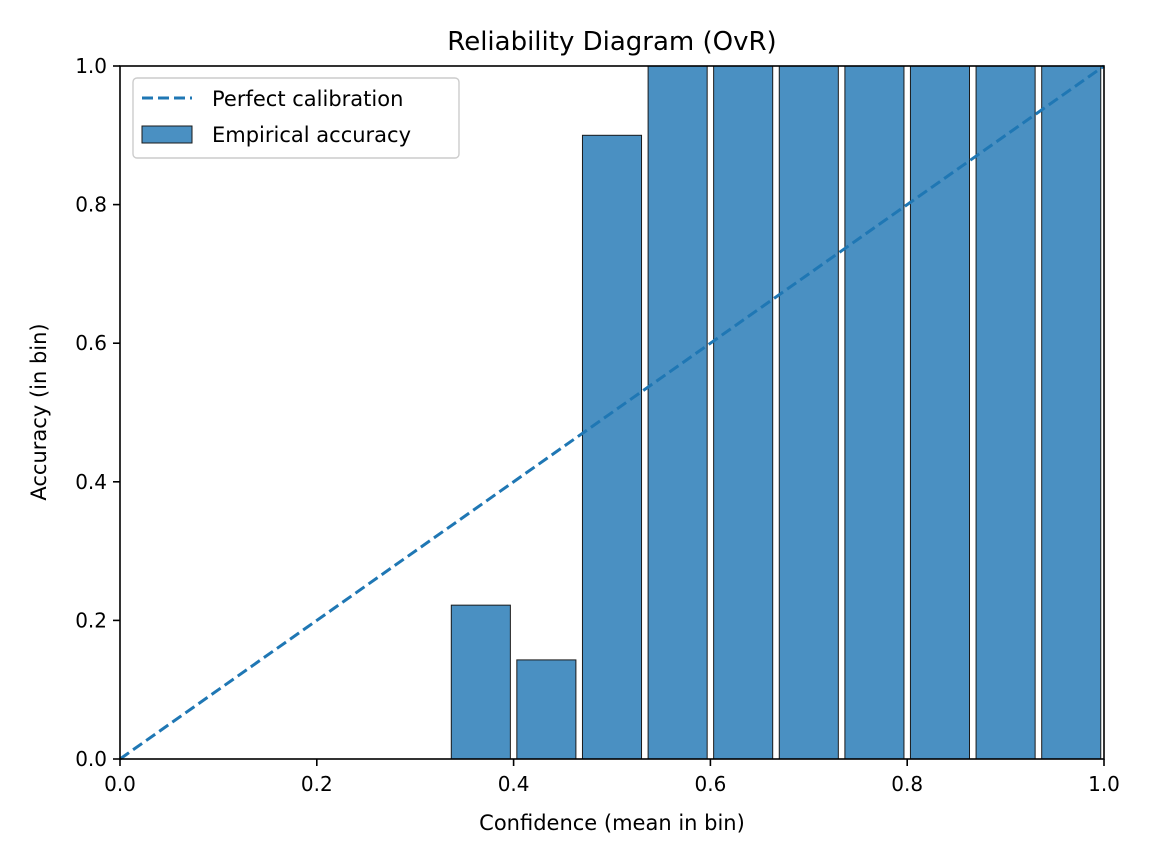 This screenshot has width=1152, height=864. I want to click on y-tick-label-1: 0.2, so click(91, 620).